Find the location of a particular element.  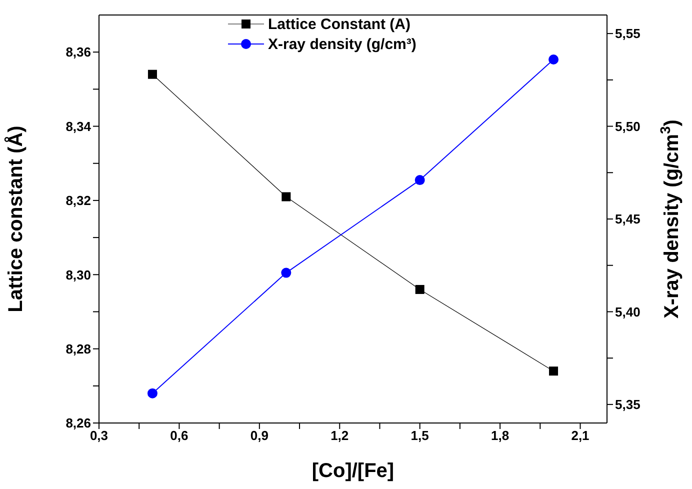

x-tick-label: 0,3 is located at coordinates (99, 436).